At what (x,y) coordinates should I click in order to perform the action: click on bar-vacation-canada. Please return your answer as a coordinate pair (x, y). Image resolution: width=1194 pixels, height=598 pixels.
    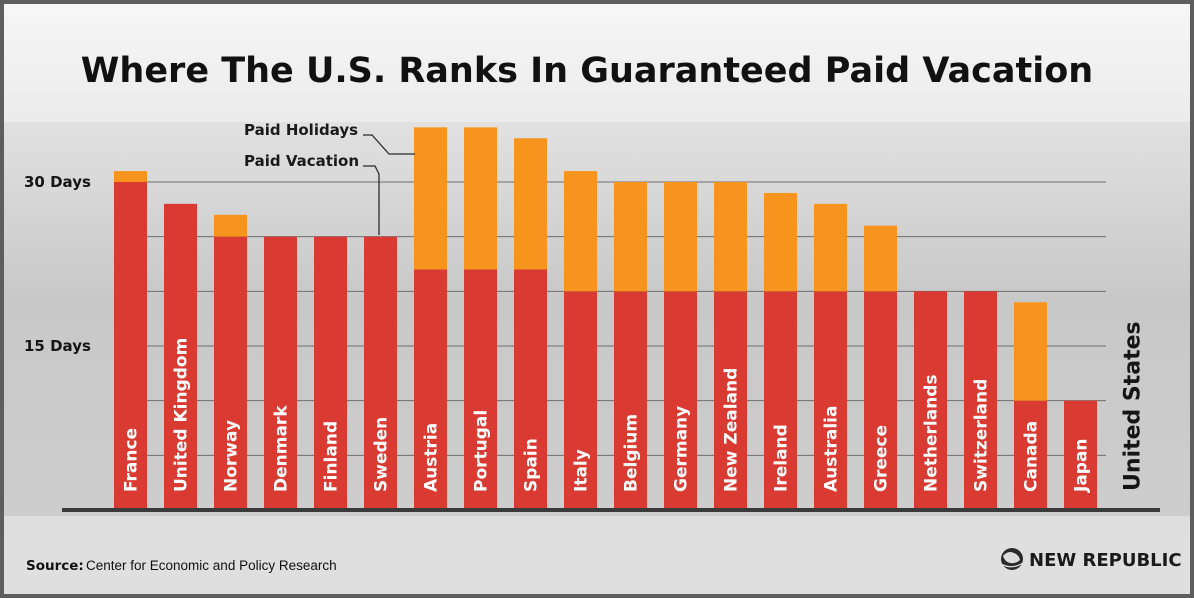
    Looking at the image, I should click on (1030, 455).